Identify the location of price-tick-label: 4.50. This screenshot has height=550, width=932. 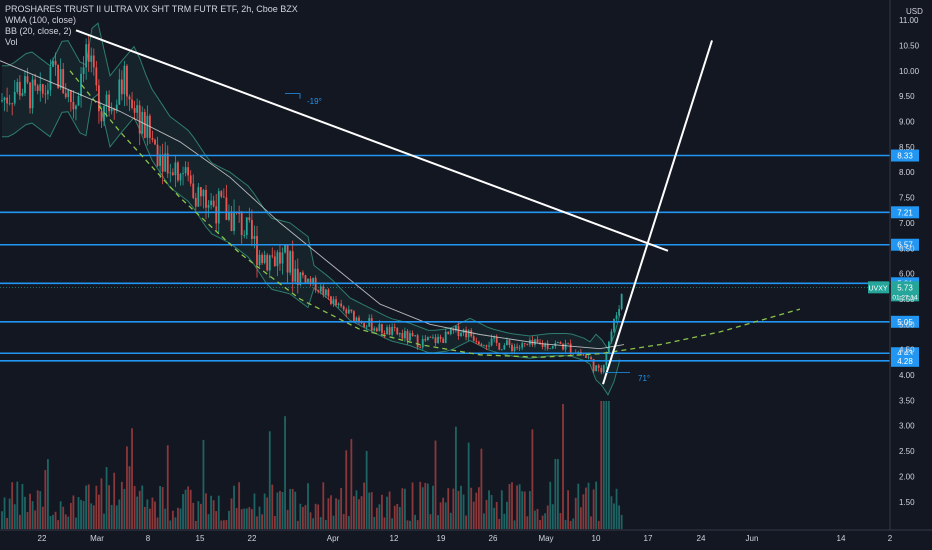
(907, 350).